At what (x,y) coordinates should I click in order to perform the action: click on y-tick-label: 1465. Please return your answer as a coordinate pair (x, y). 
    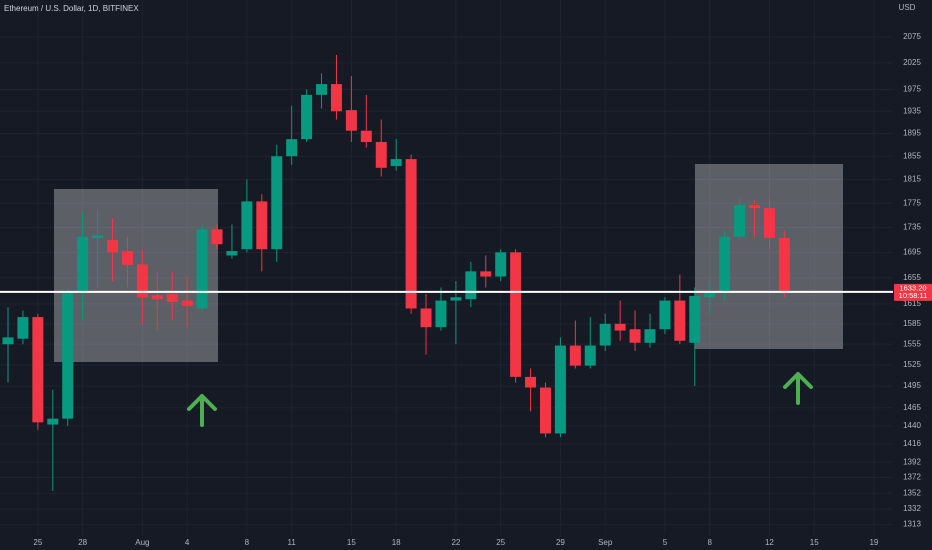
    Looking at the image, I should click on (912, 407).